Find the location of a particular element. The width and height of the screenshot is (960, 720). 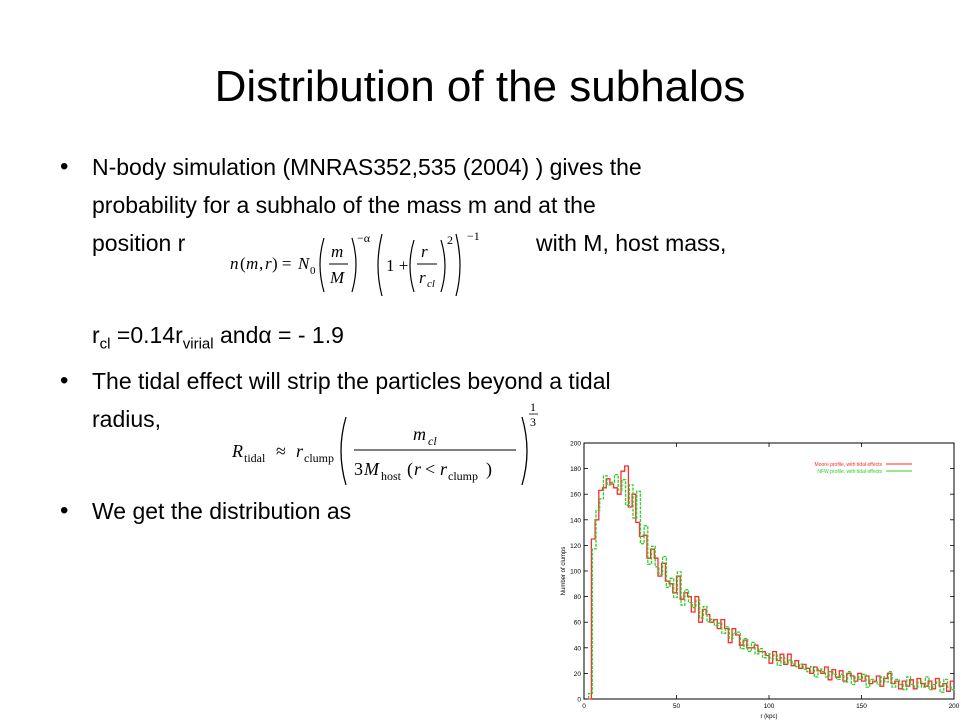

svg-text: R is located at coordinates (237, 451).